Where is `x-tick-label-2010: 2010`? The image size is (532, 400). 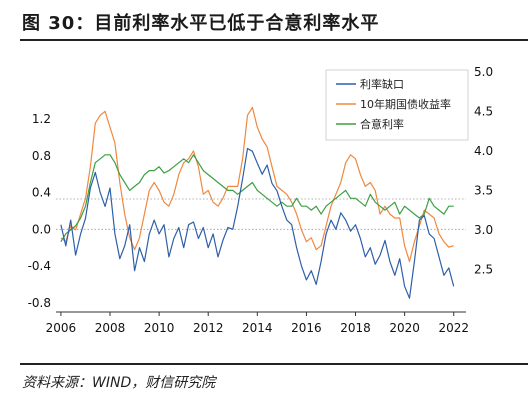 x-tick-label-2010: 2010 is located at coordinates (159, 328).